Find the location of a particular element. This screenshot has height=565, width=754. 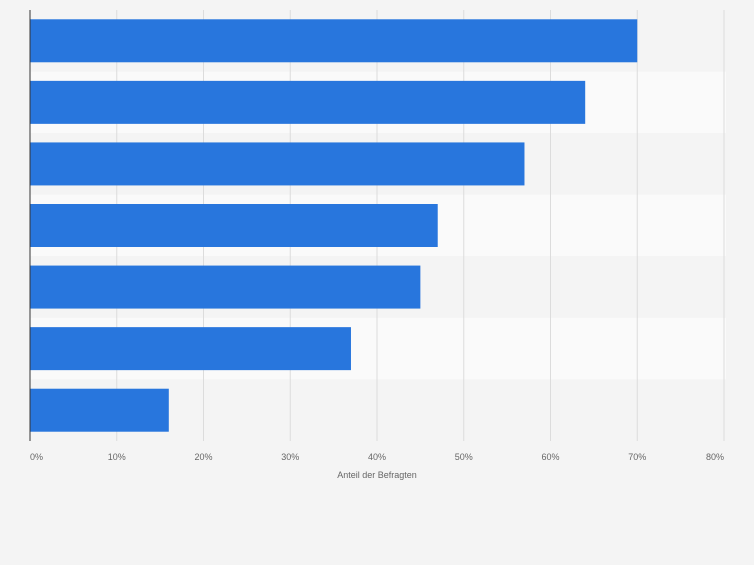

x-axis-ticks: 0% 10% 20% 30% 40% 50% 60% 70% 80% is located at coordinates (377, 457).